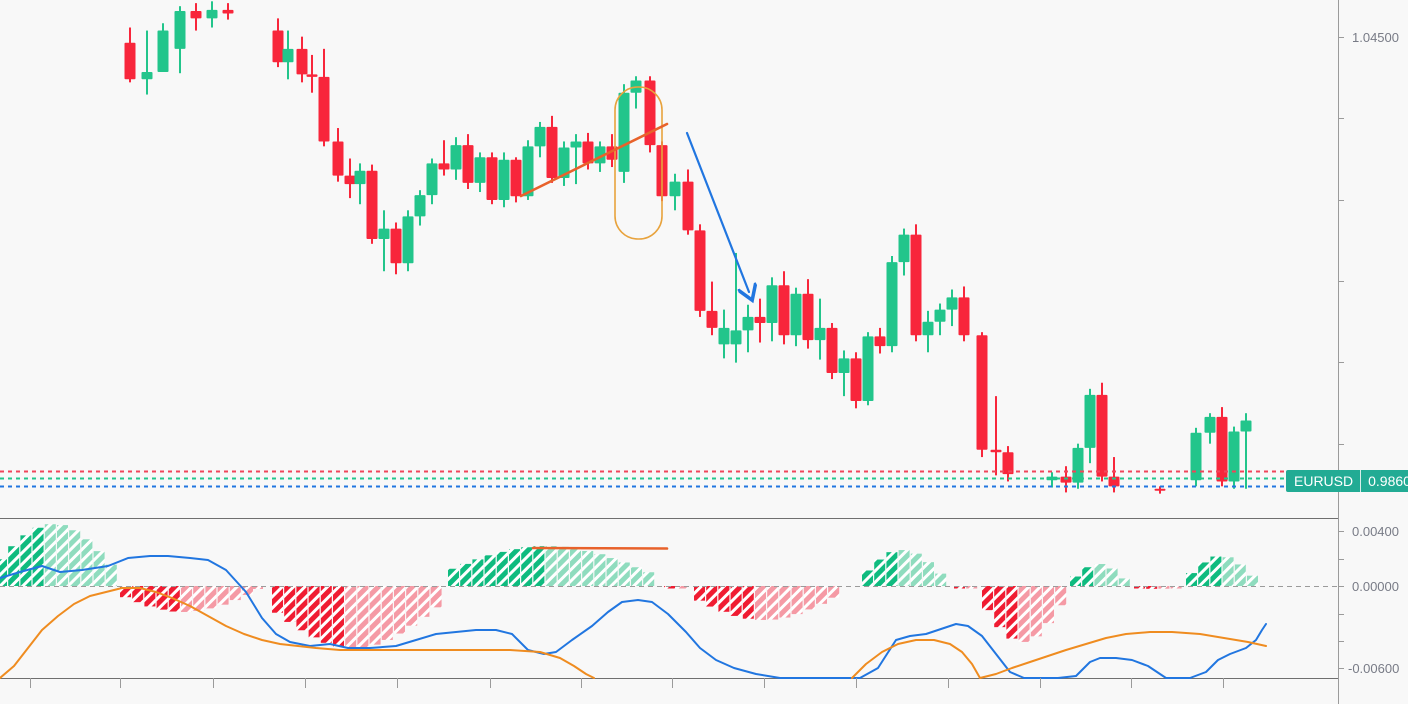  What do you see at coordinates (638, 163) in the screenshot?
I see `pattern-highlight-box` at bounding box center [638, 163].